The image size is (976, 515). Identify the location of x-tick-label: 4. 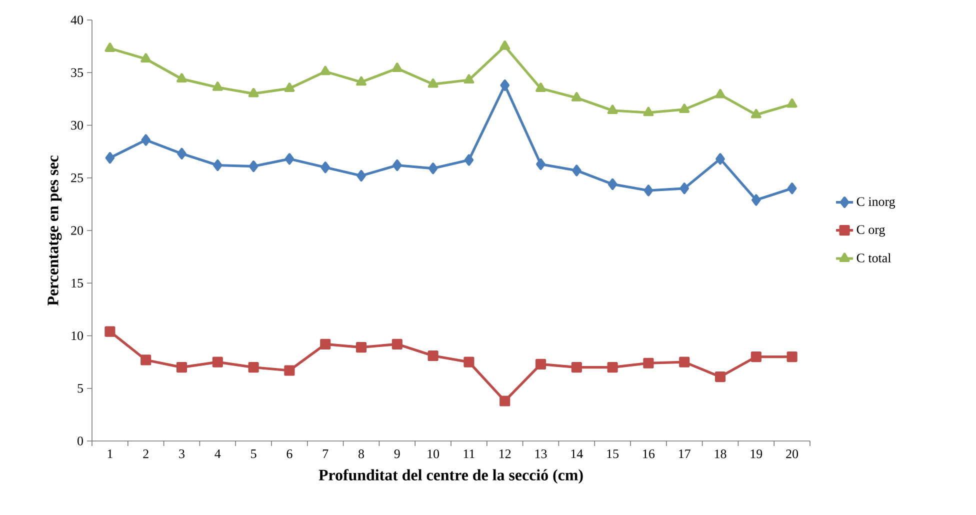
(217, 453).